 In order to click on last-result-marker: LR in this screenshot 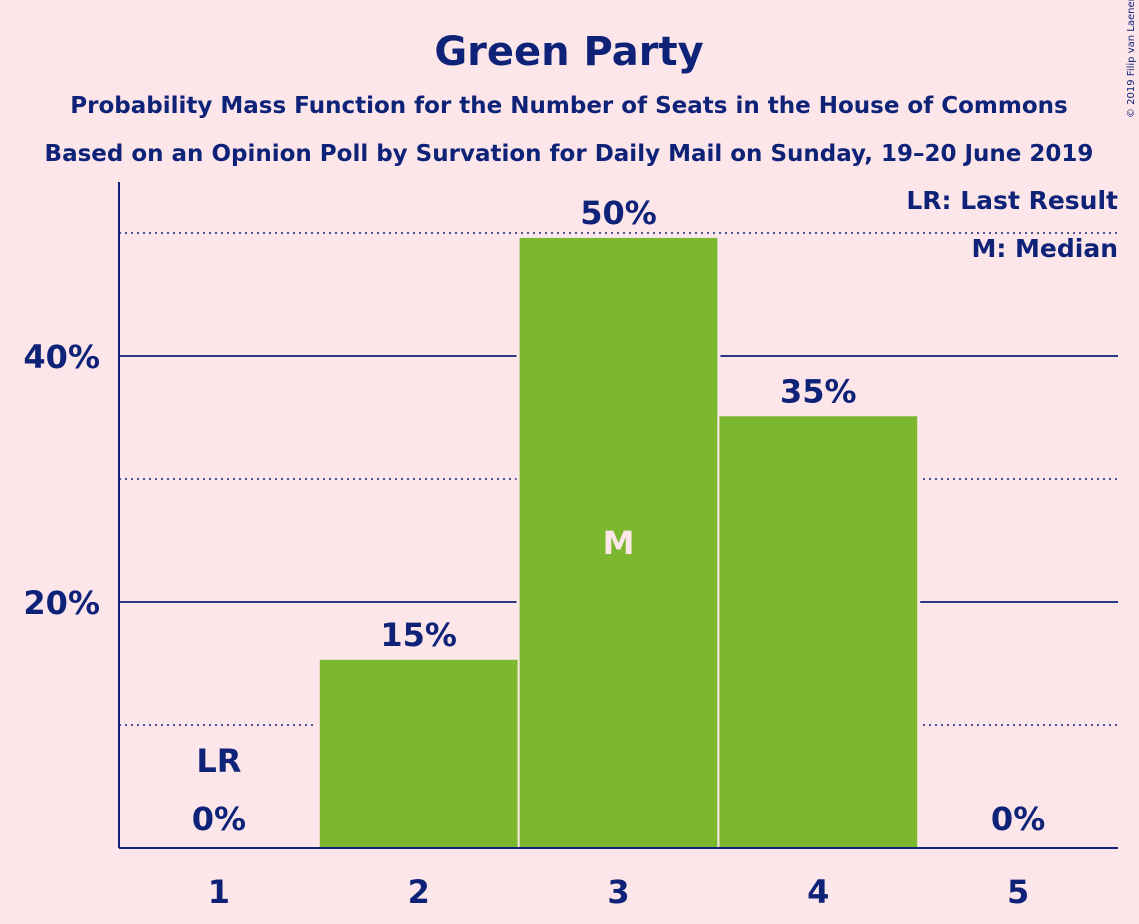, I will do `click(218, 761)`.